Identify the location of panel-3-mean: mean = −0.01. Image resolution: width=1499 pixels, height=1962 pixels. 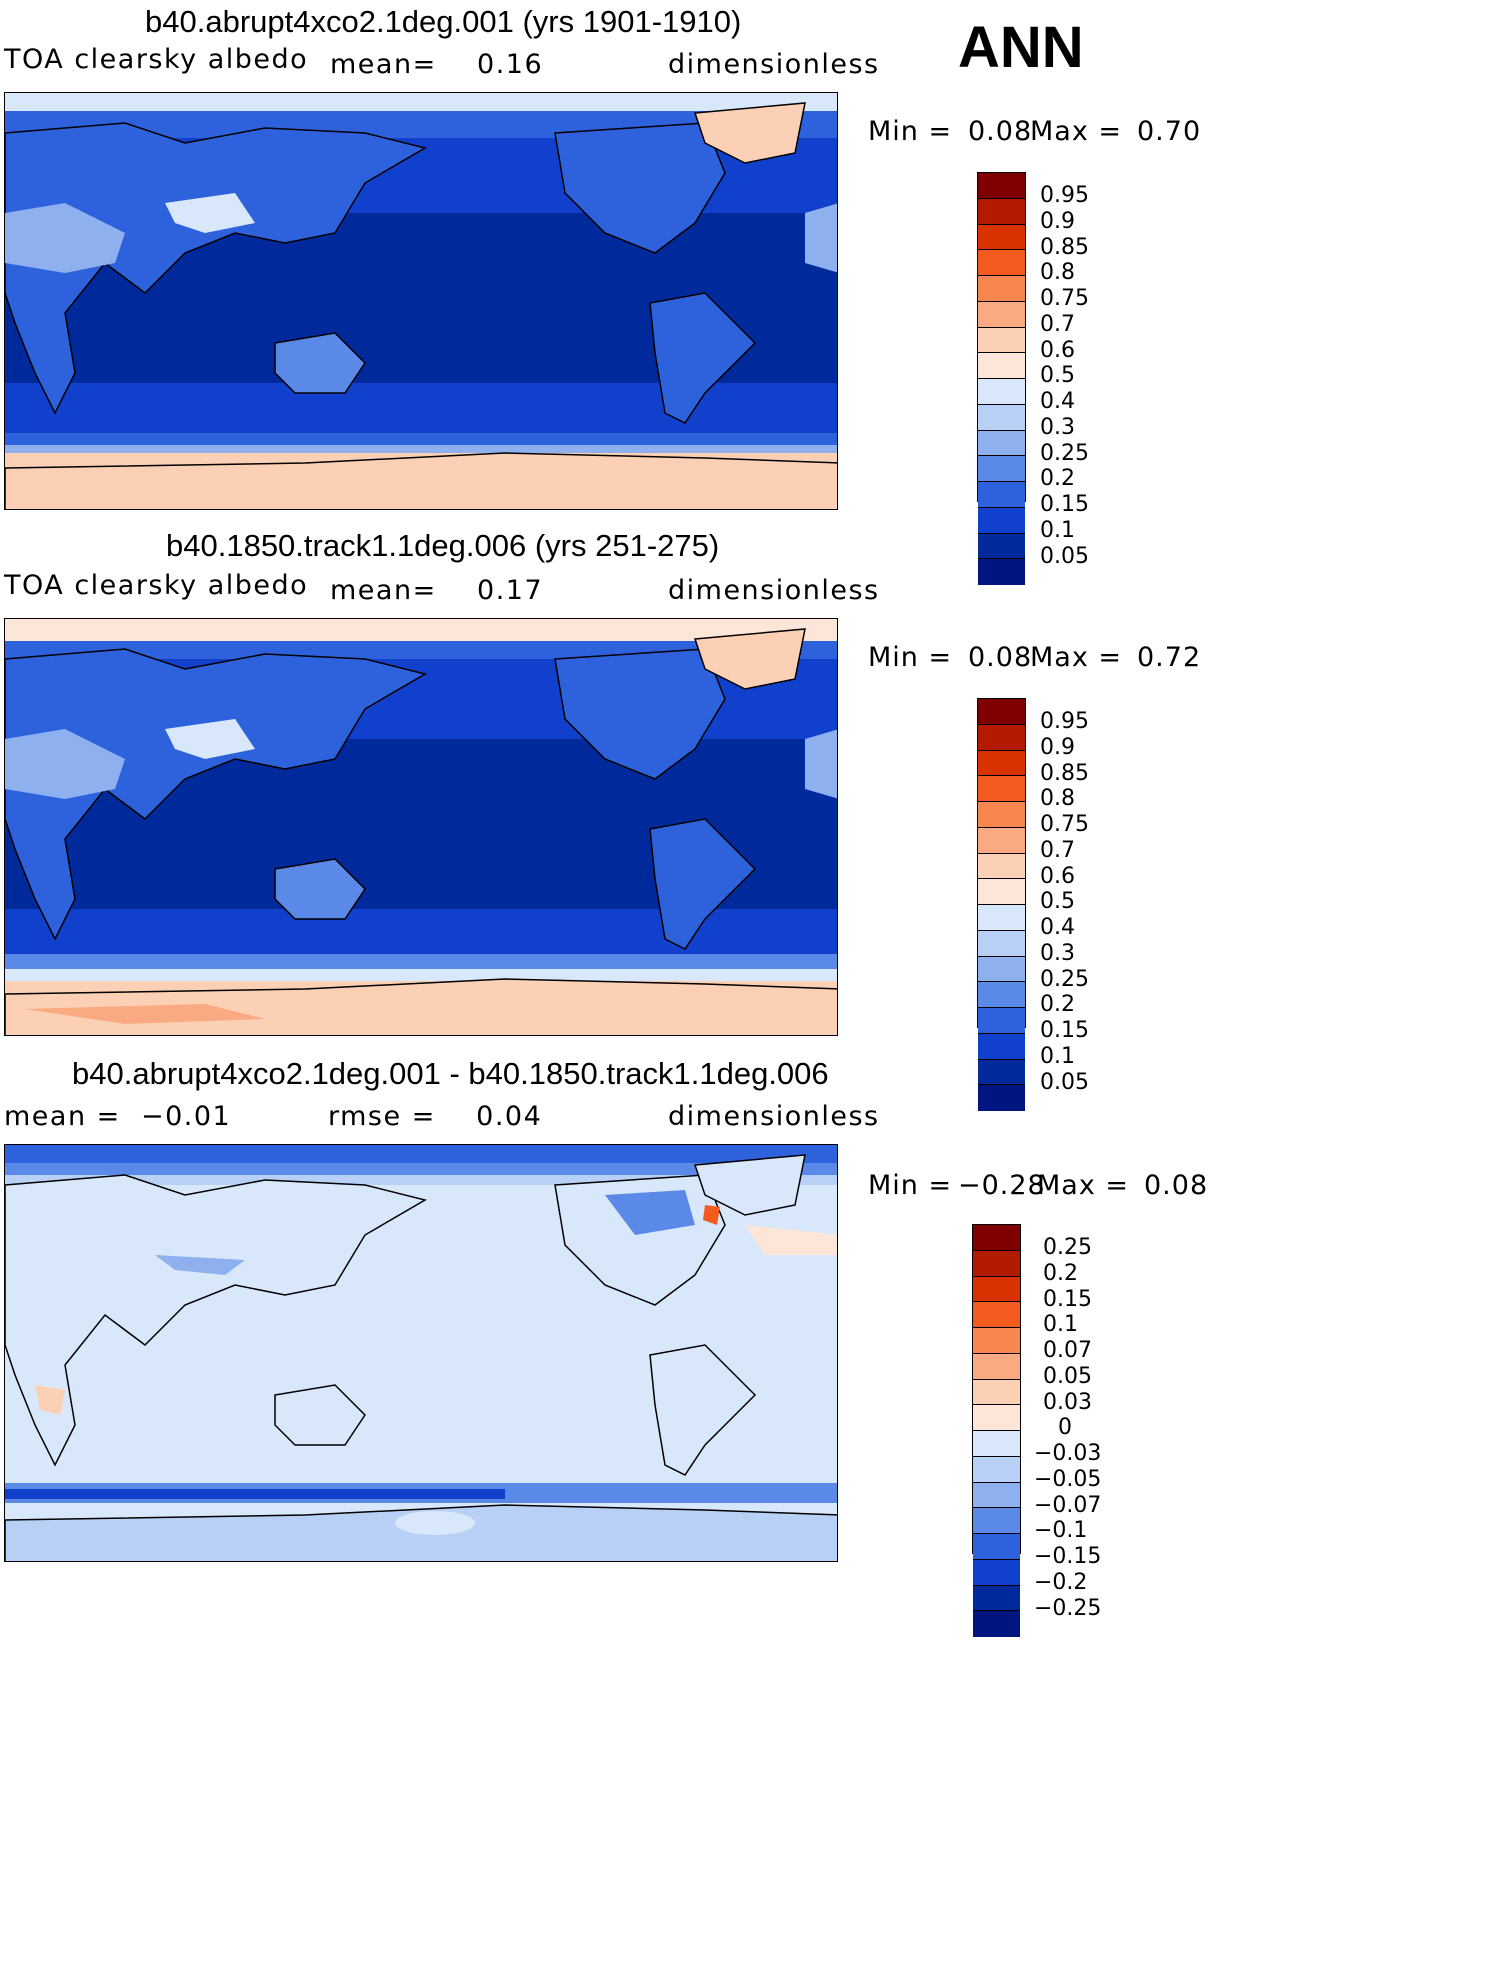
(118, 1116).